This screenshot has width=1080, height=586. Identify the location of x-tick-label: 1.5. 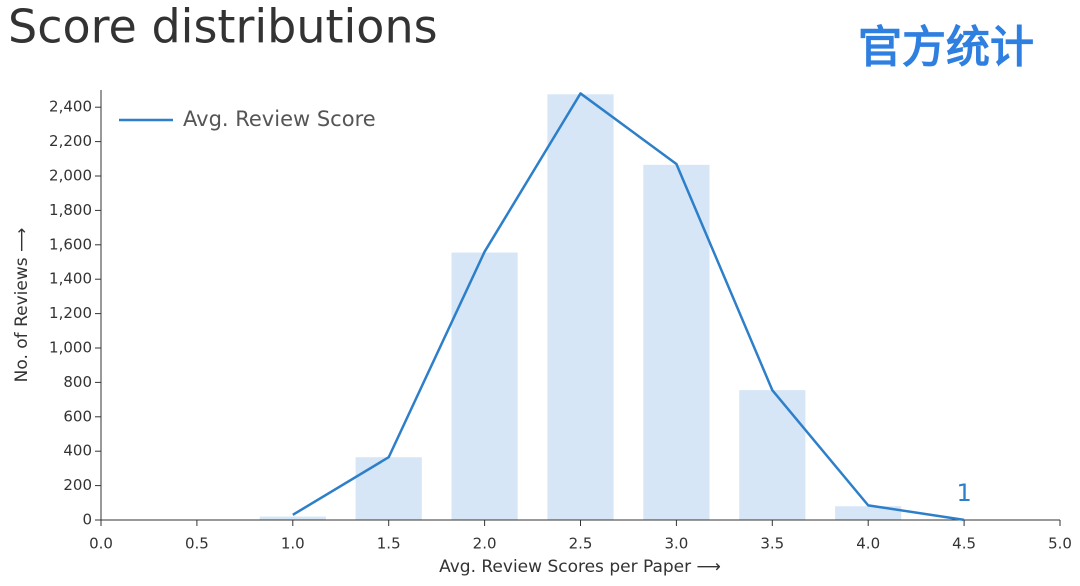
(389, 544).